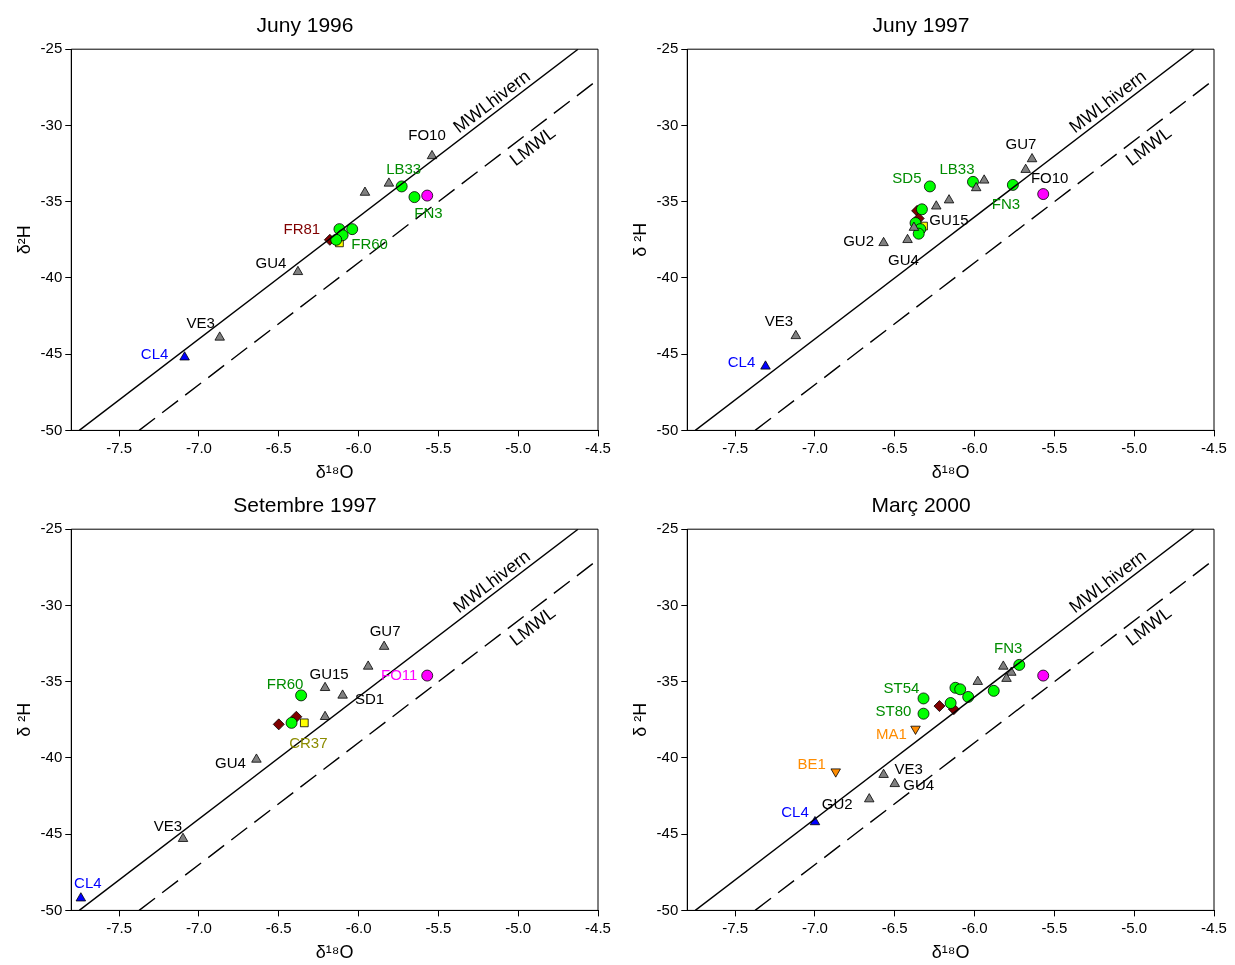 The height and width of the screenshot is (965, 1235). I want to click on chart-title: Juny 1997, so click(921, 25).